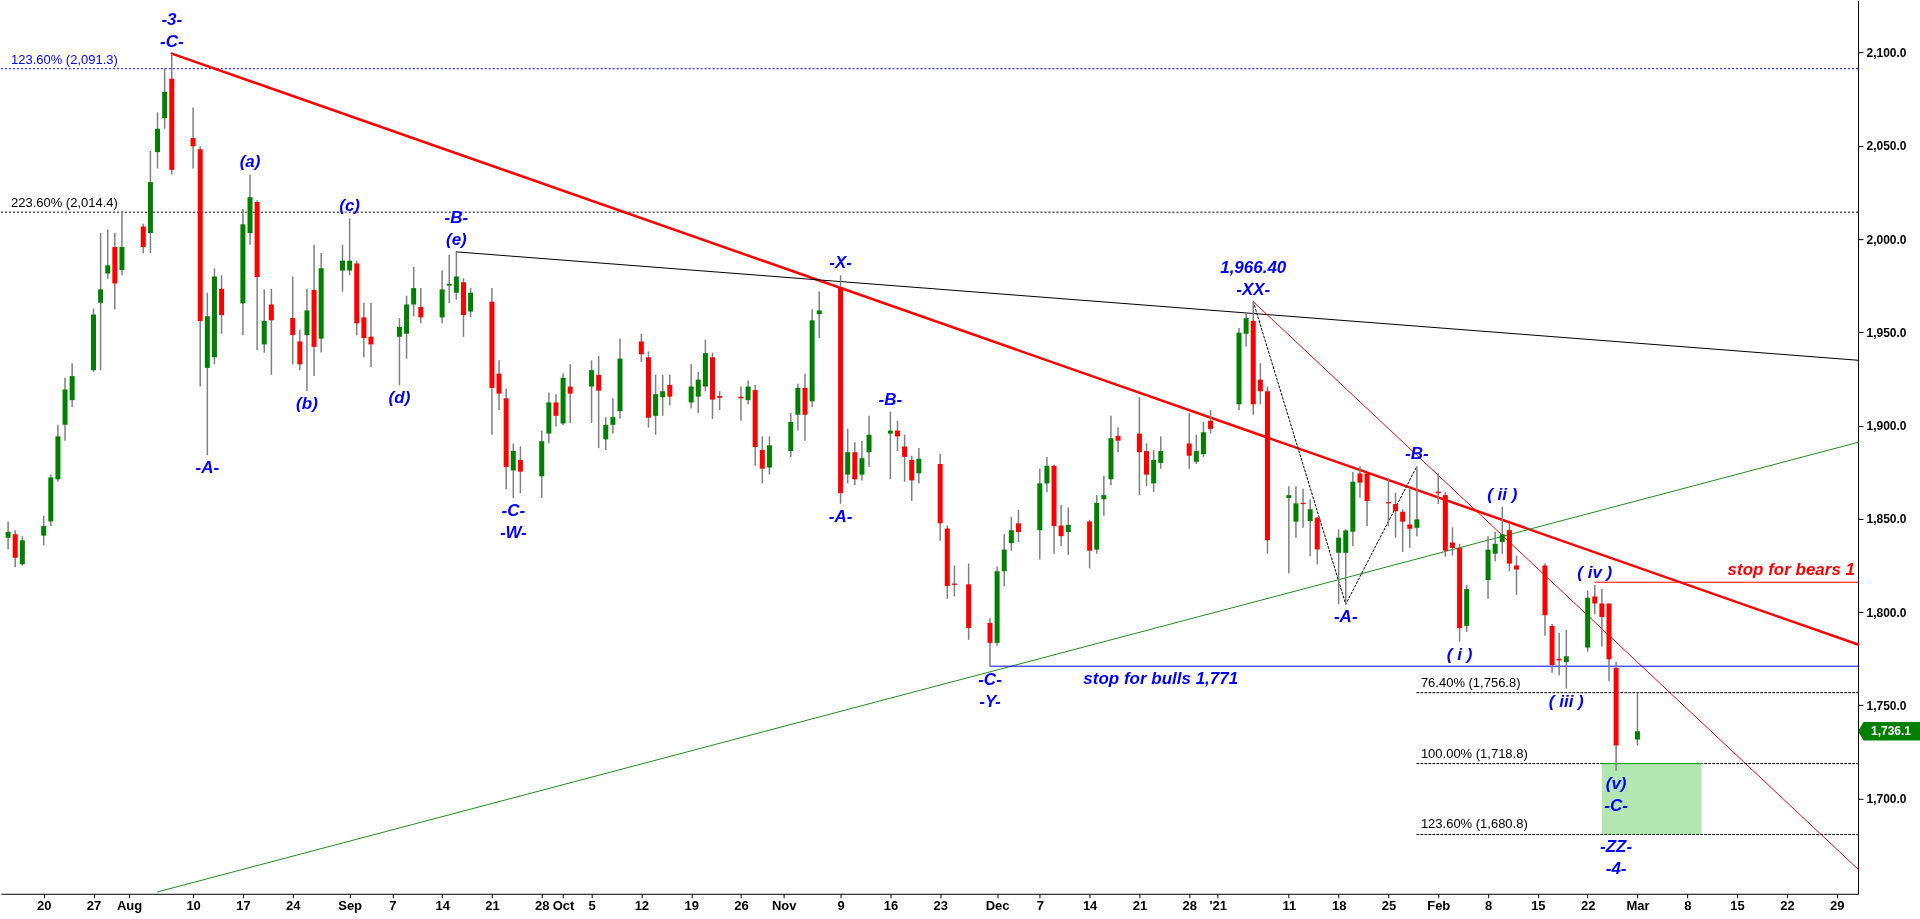 The height and width of the screenshot is (919, 1920). I want to click on x-tick-label: 16, so click(891, 906).